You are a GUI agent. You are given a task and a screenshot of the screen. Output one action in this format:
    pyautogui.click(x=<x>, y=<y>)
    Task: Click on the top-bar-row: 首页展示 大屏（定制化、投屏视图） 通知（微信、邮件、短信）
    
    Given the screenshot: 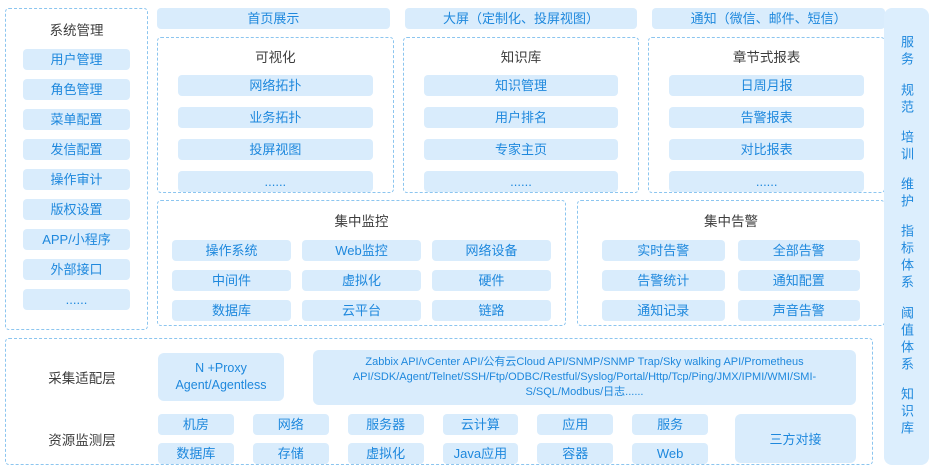 What is the action you would take?
    pyautogui.click(x=521, y=18)
    